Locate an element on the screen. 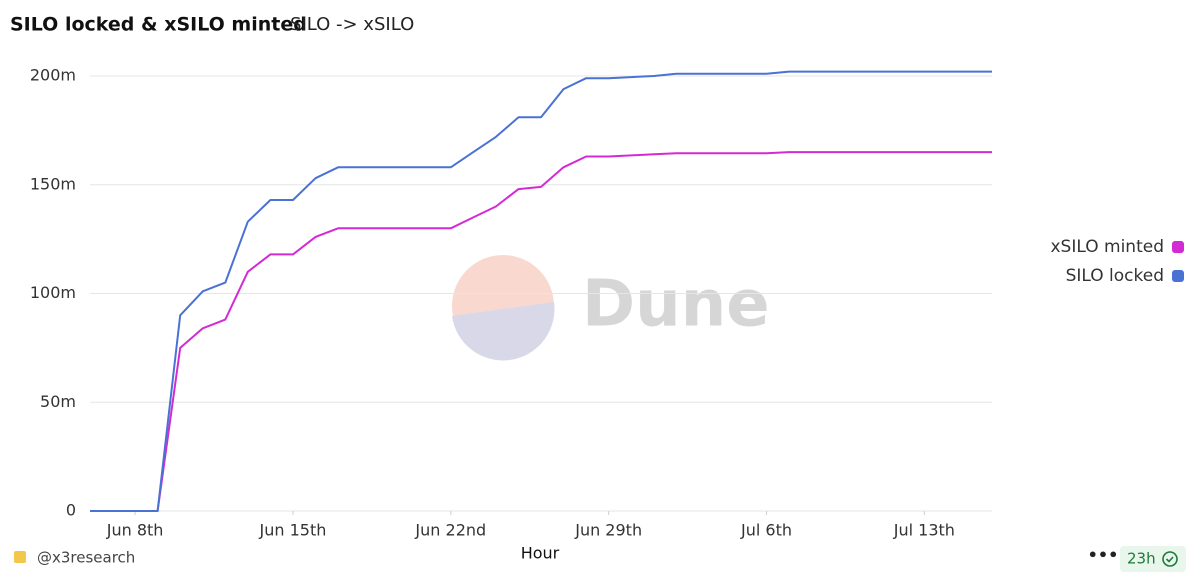 The height and width of the screenshot is (583, 1200). chart-title: SILO locked & xSILO minted is located at coordinates (158, 25).